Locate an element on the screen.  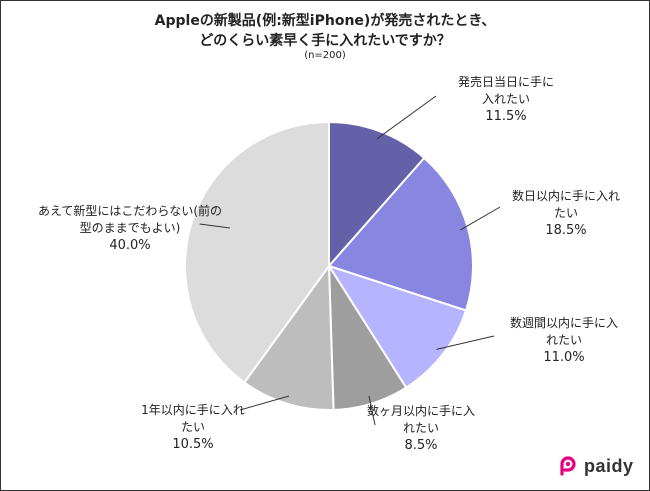
slice-category-label-0: 入れたい is located at coordinates (506, 99).